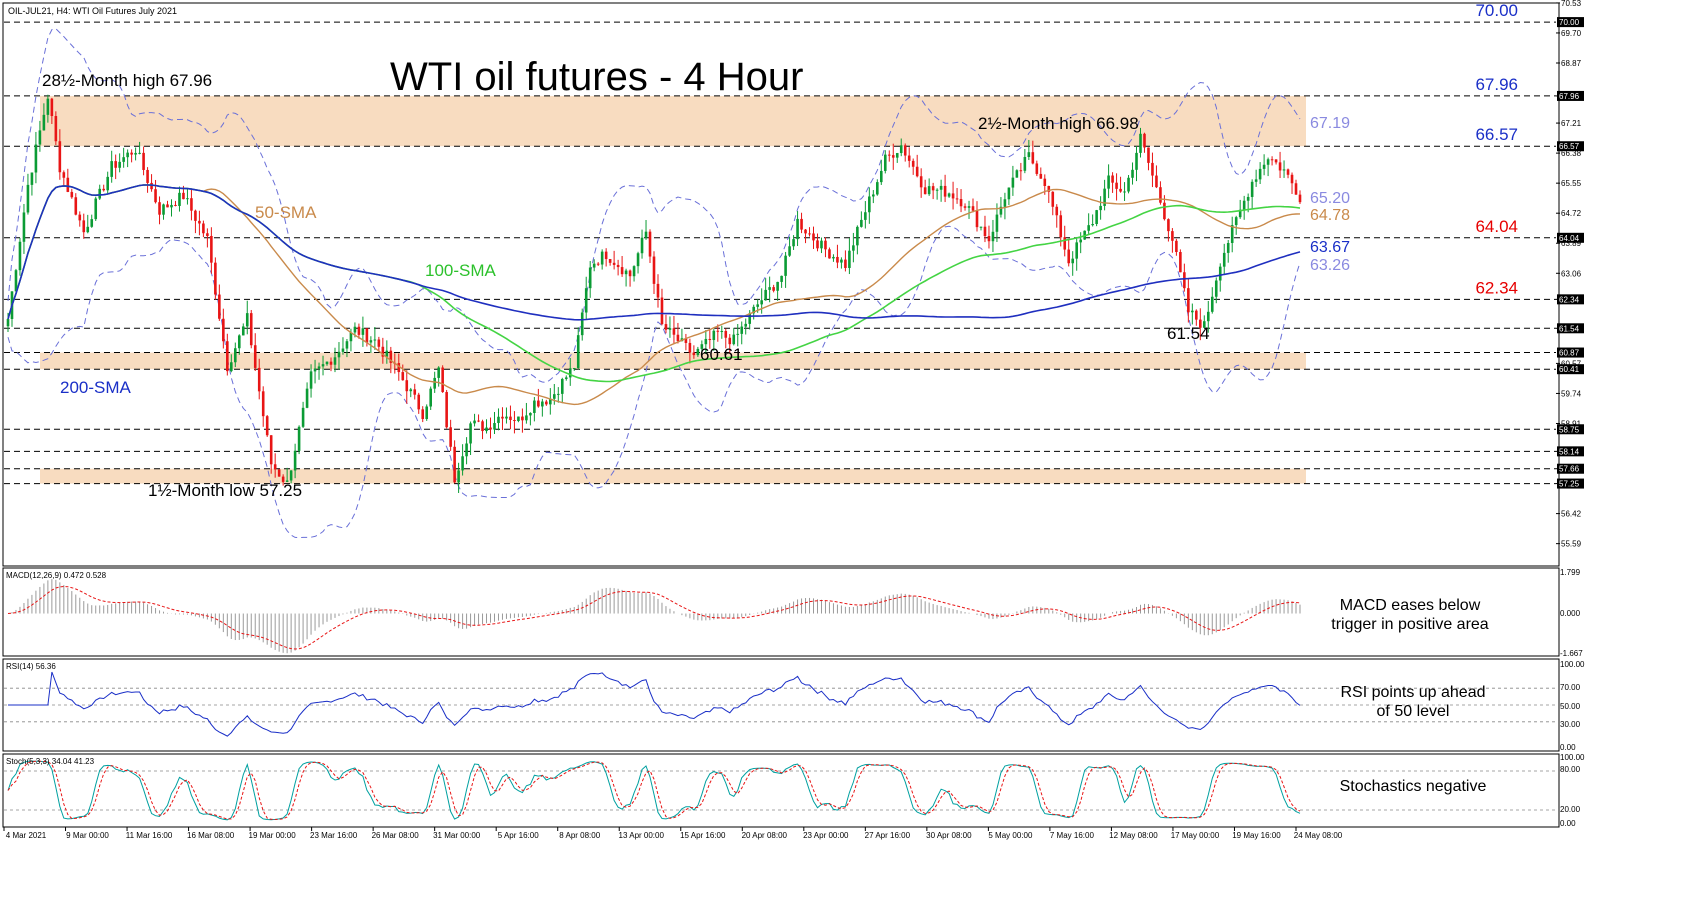  I want to click on time-tick-label-9: 8 Apr 08:00, so click(579, 835).